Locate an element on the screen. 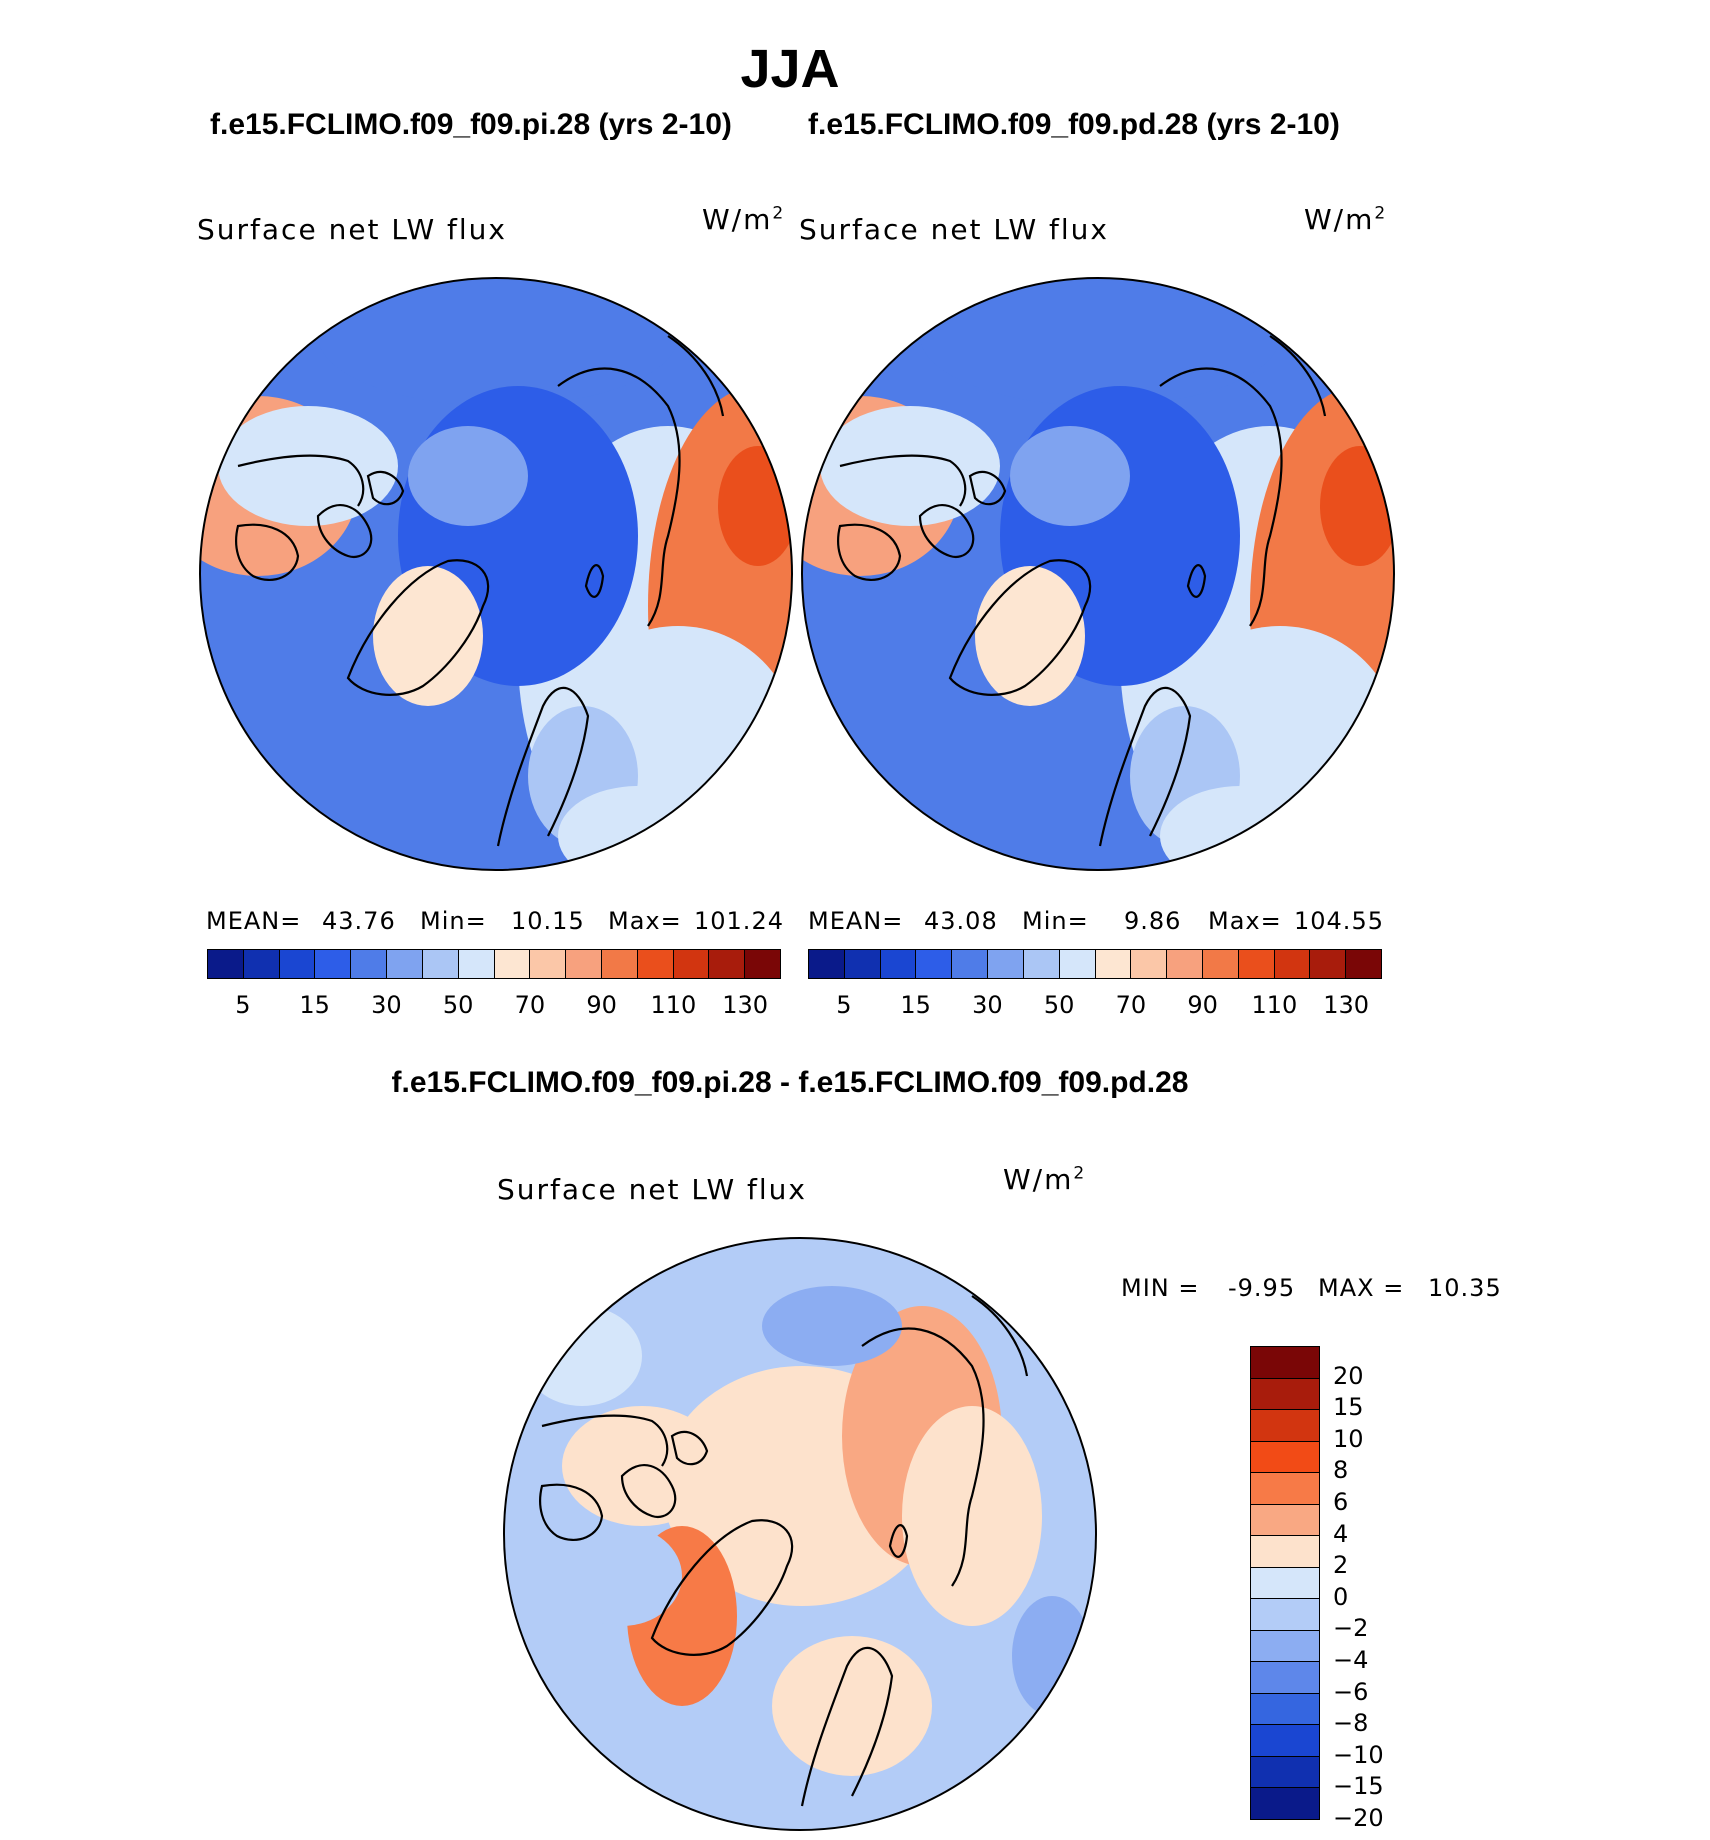 This screenshot has height=1840, width=1710. panel-pi-polar-map is located at coordinates (496, 574).